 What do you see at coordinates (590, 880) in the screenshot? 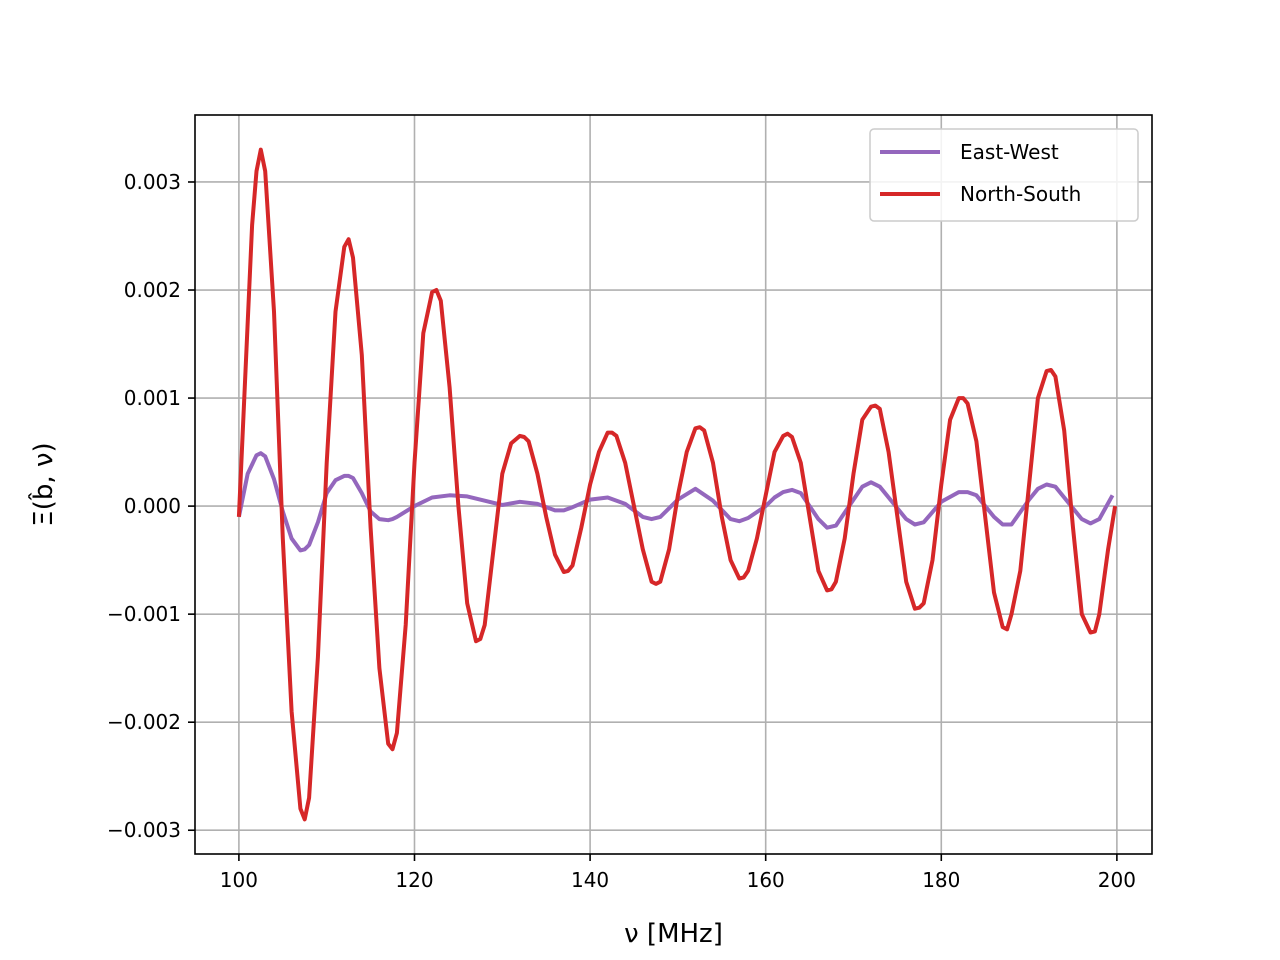
I see `x-tick-label: 140` at bounding box center [590, 880].